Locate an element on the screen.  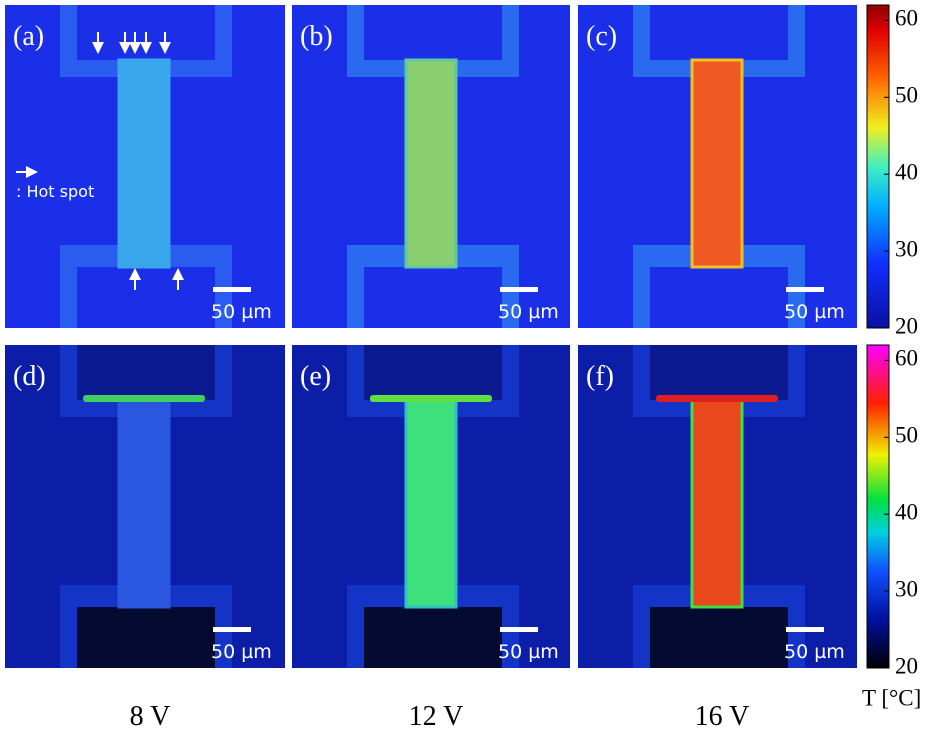
panel-label: (c) is located at coordinates (601, 36).